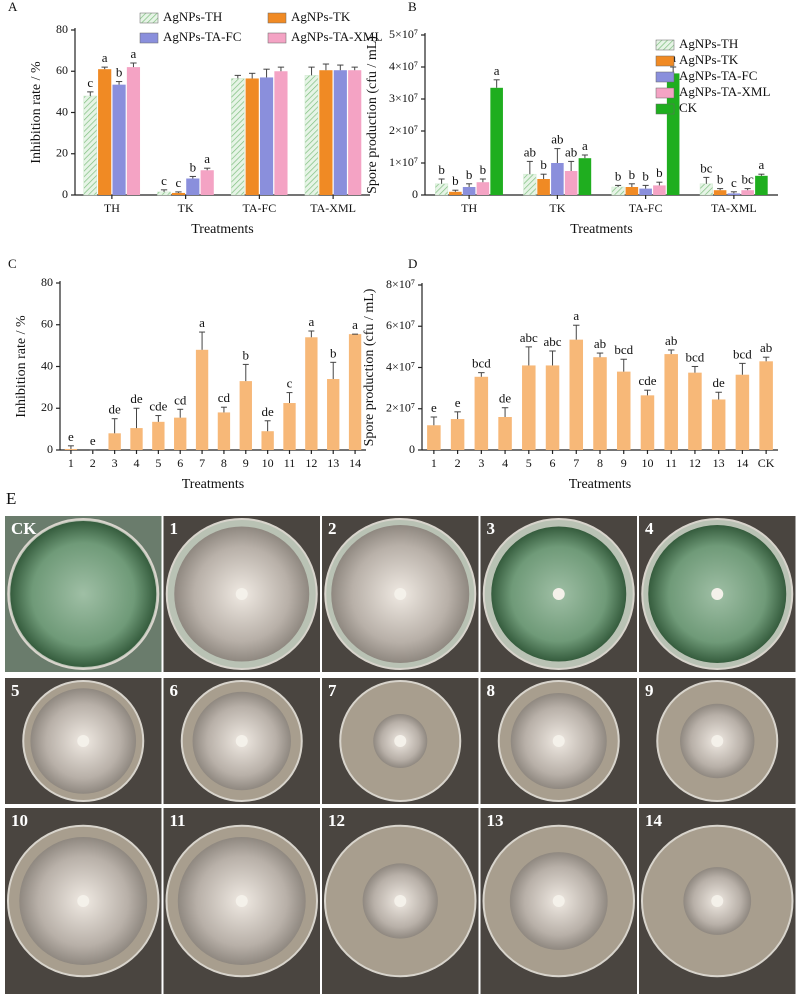 This screenshot has height=997, width=803. Describe the element at coordinates (372, 115) in the screenshot. I see `y-axis-title: Spore production (cfu / mL)` at that location.